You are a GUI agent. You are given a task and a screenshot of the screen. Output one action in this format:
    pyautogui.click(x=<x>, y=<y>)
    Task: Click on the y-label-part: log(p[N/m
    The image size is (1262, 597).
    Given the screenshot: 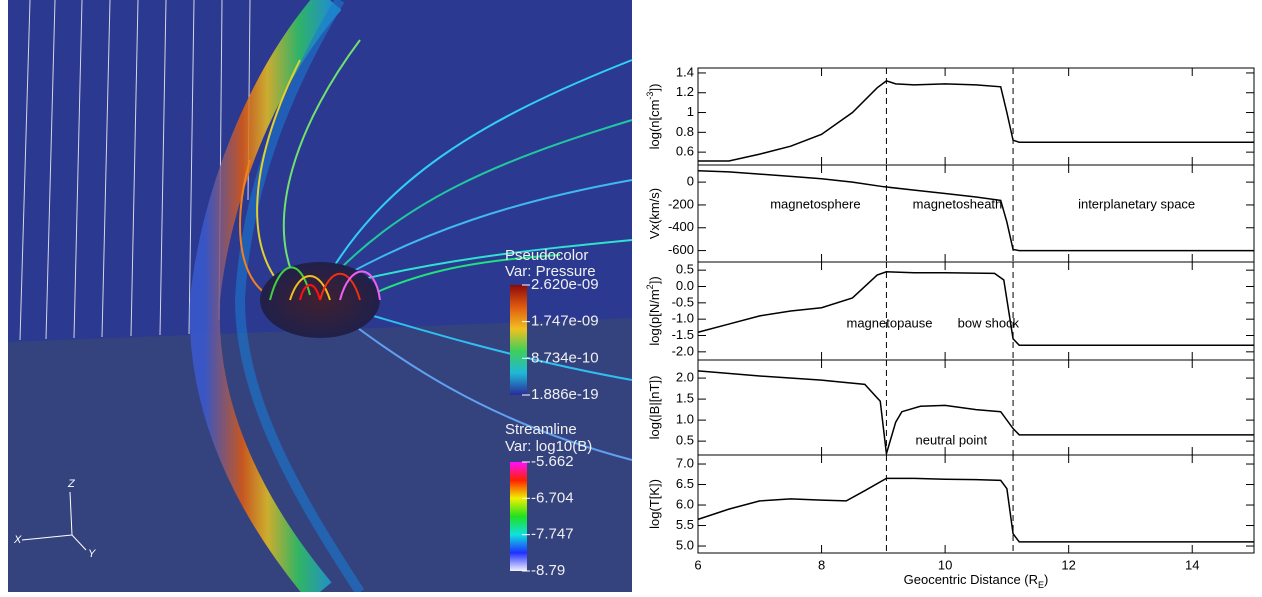 What is the action you would take?
    pyautogui.click(x=654, y=317)
    